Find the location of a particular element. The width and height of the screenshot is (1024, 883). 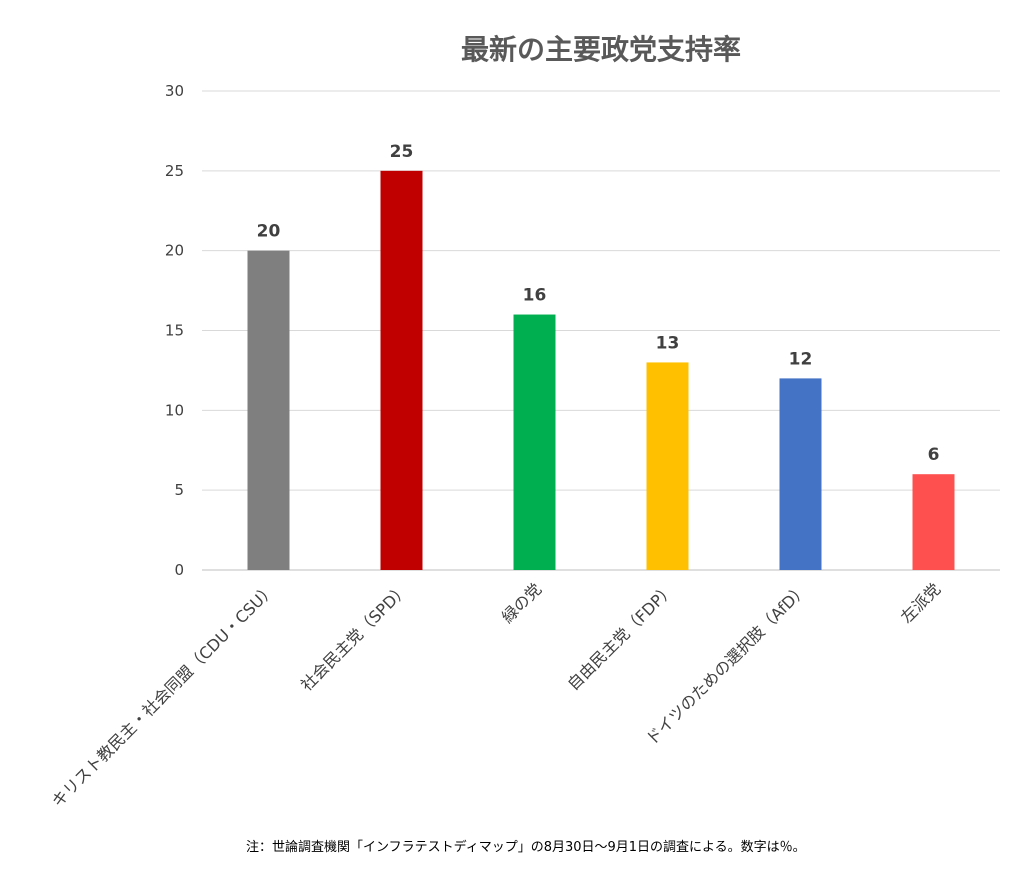

y-tick-label: 5 is located at coordinates (179, 490).